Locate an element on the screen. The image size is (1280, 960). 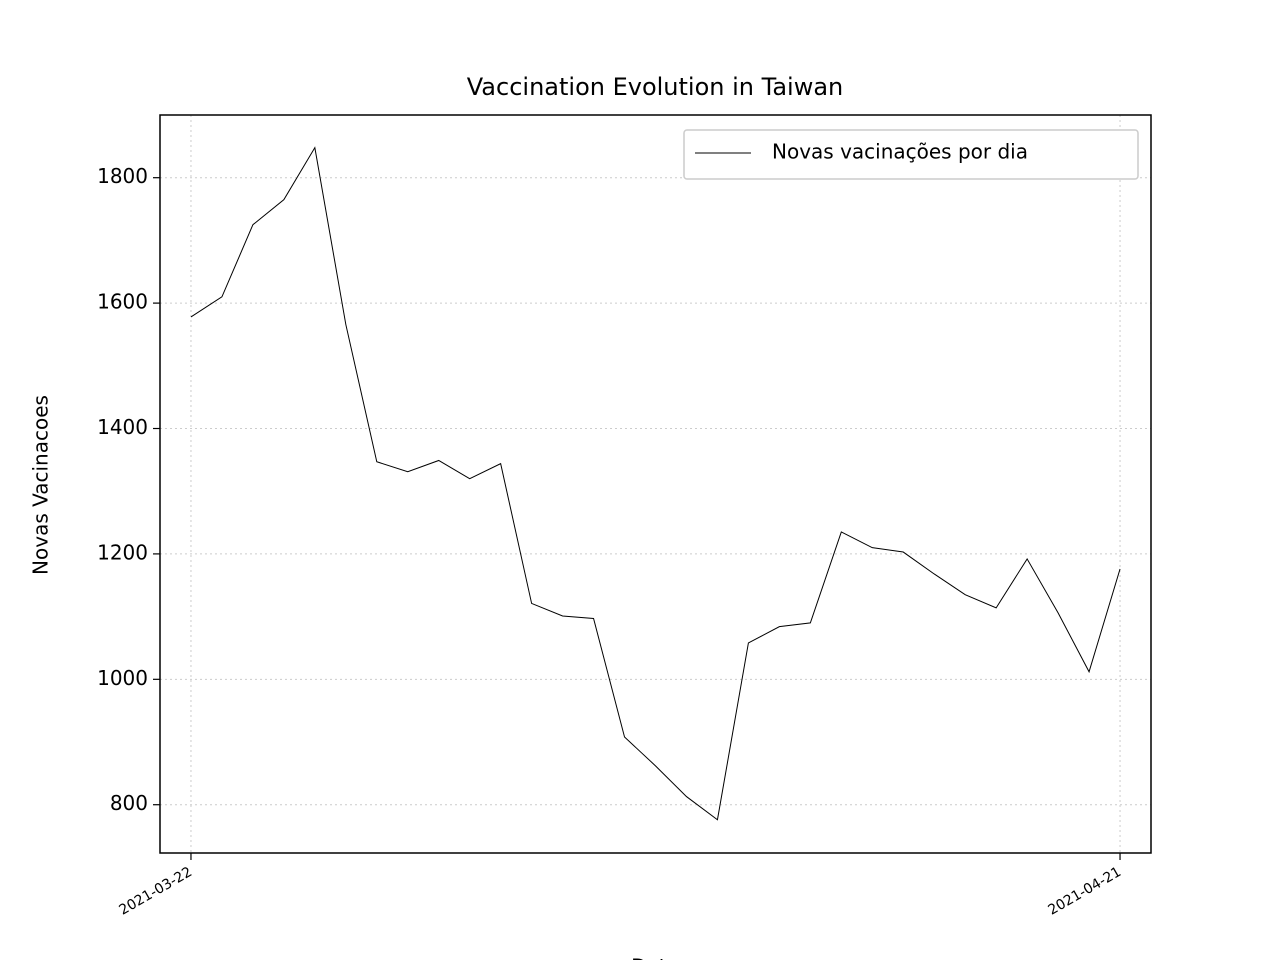
x-axis-label: Data is located at coordinates (655, 957).